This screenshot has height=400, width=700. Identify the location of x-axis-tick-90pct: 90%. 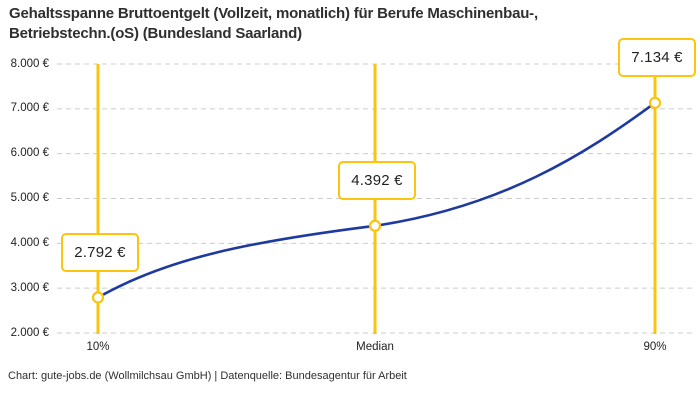
(655, 347).